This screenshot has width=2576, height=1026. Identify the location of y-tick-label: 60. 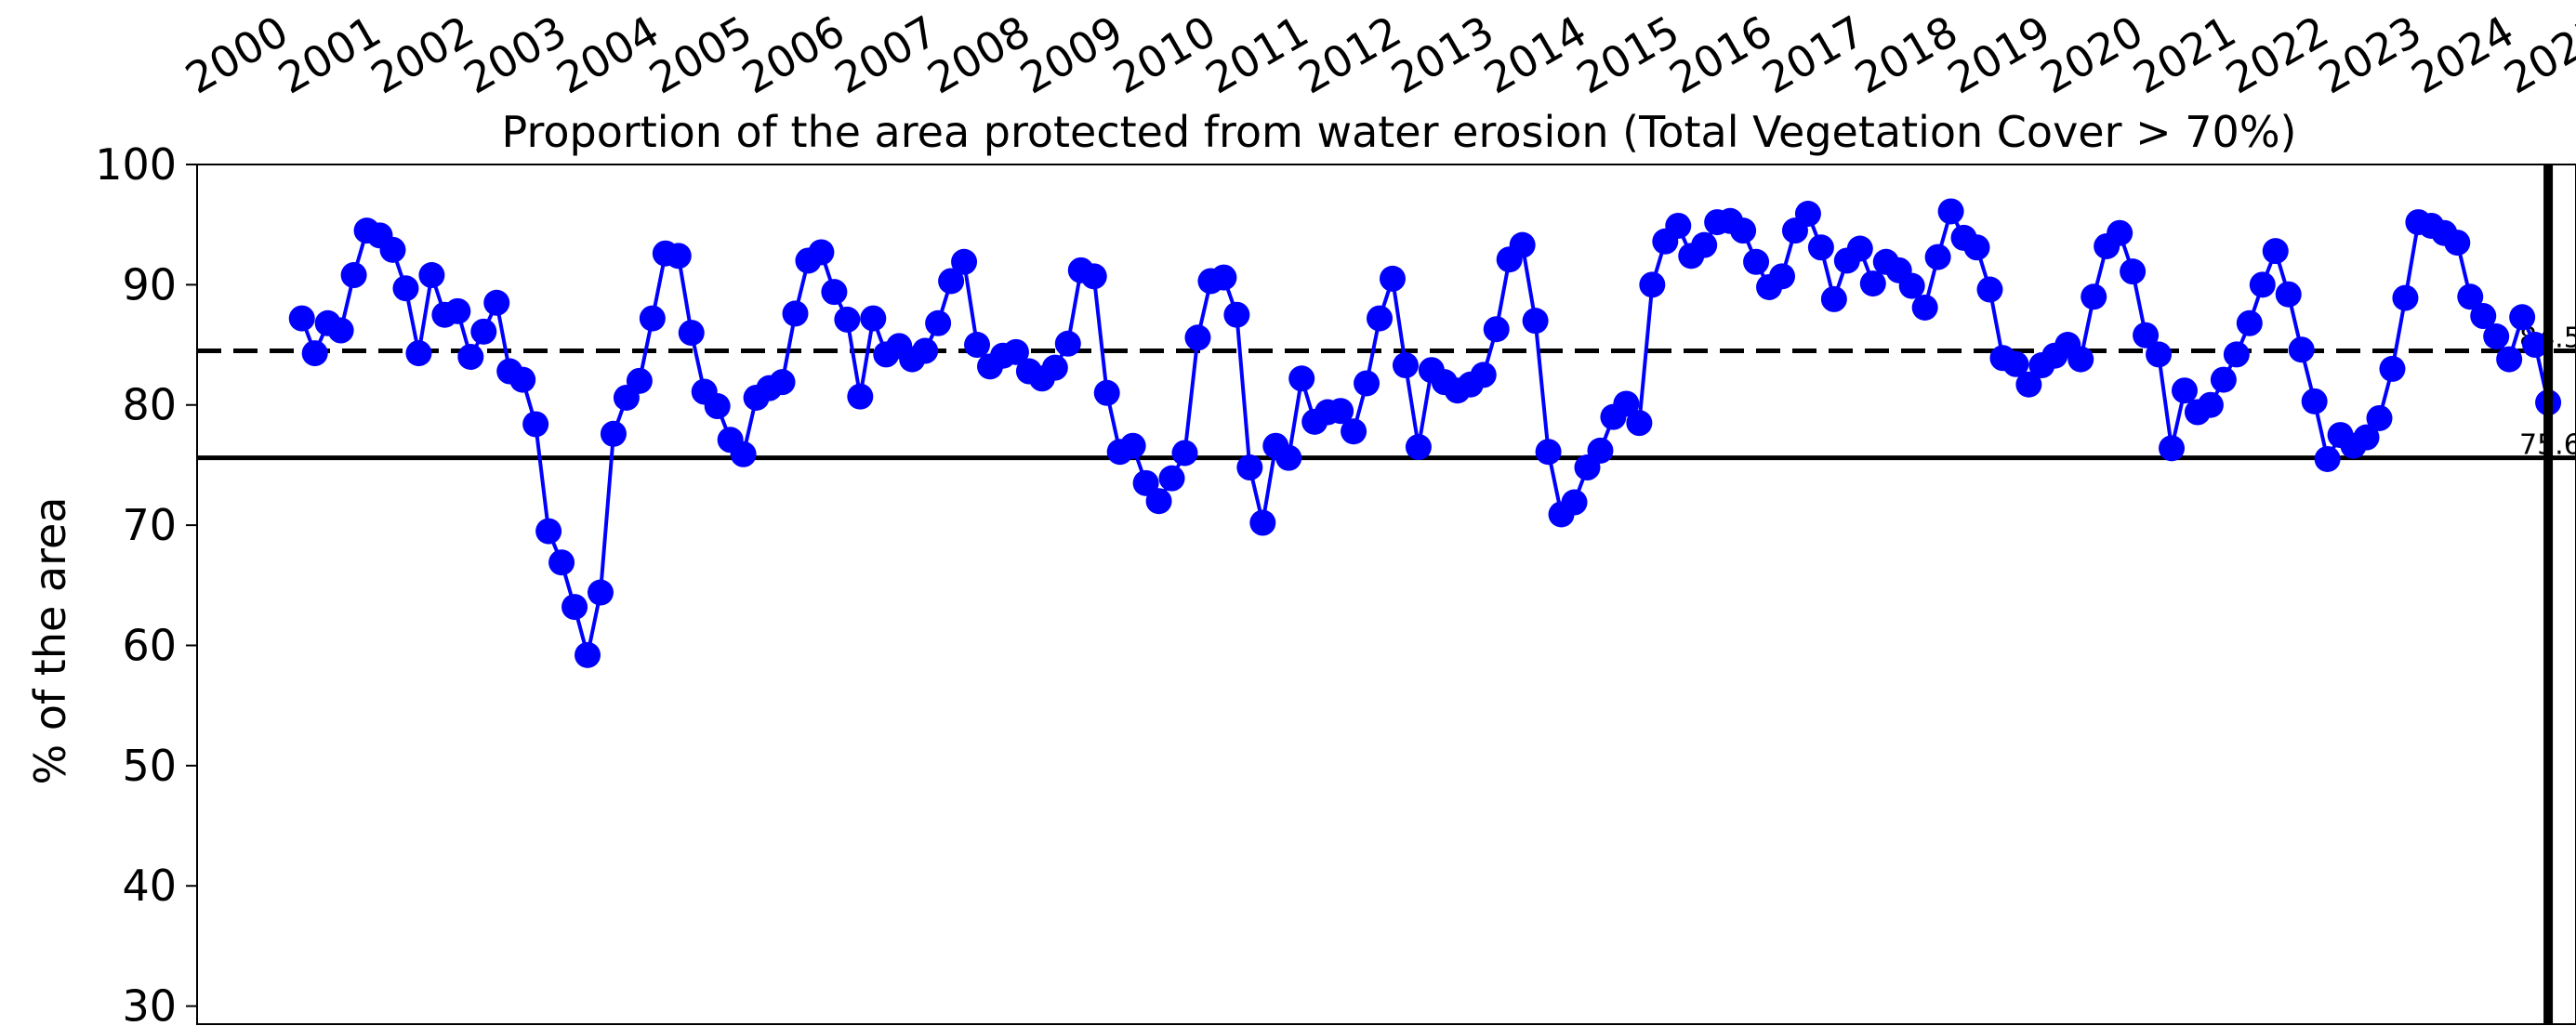
(149, 645).